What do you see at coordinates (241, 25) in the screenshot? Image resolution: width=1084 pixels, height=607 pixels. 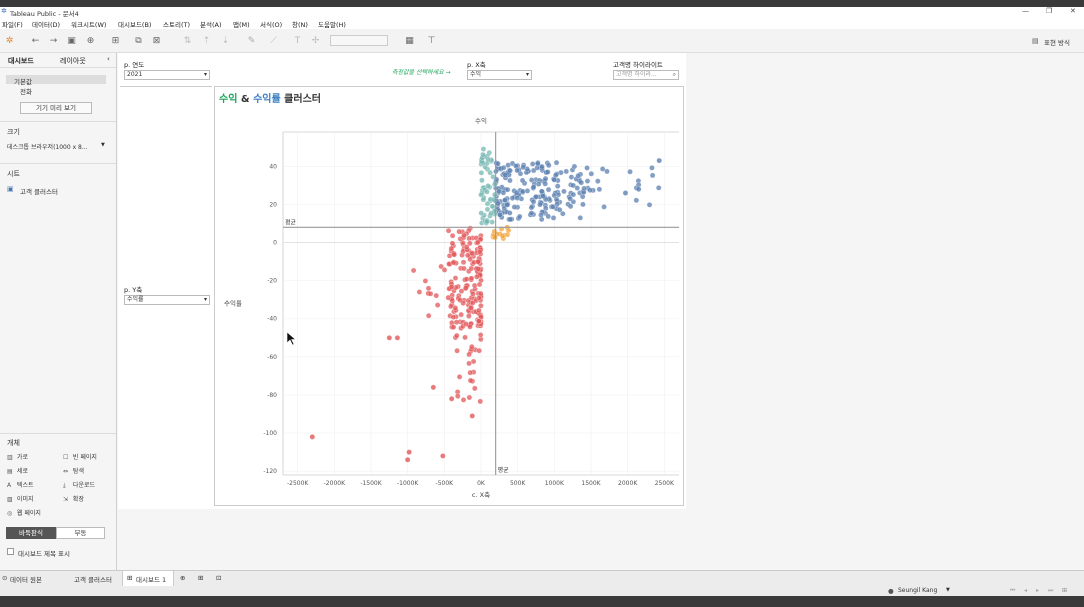 I see `menu-map: 맵(M)` at bounding box center [241, 25].